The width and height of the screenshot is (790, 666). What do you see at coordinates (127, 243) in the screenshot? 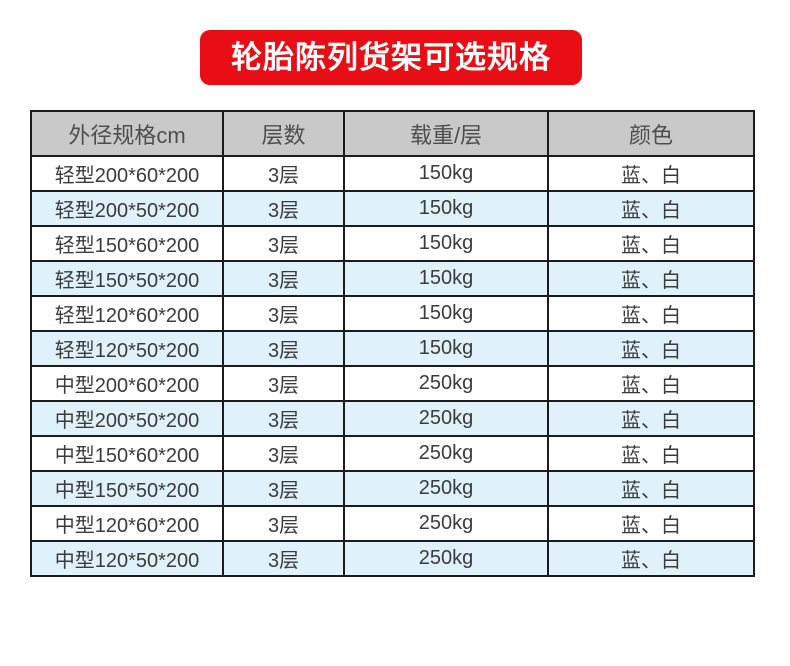
I see `cell-spec: 轻型150*60*200` at bounding box center [127, 243].